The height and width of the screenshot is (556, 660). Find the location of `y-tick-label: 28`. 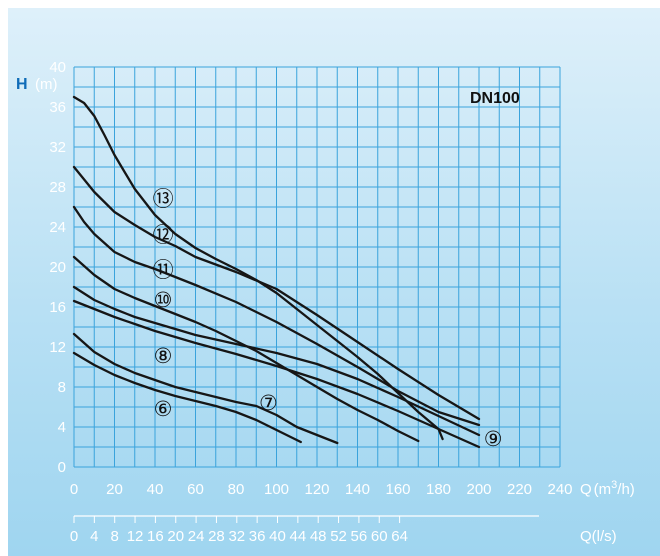

y-tick-label: 28 is located at coordinates (57, 187).